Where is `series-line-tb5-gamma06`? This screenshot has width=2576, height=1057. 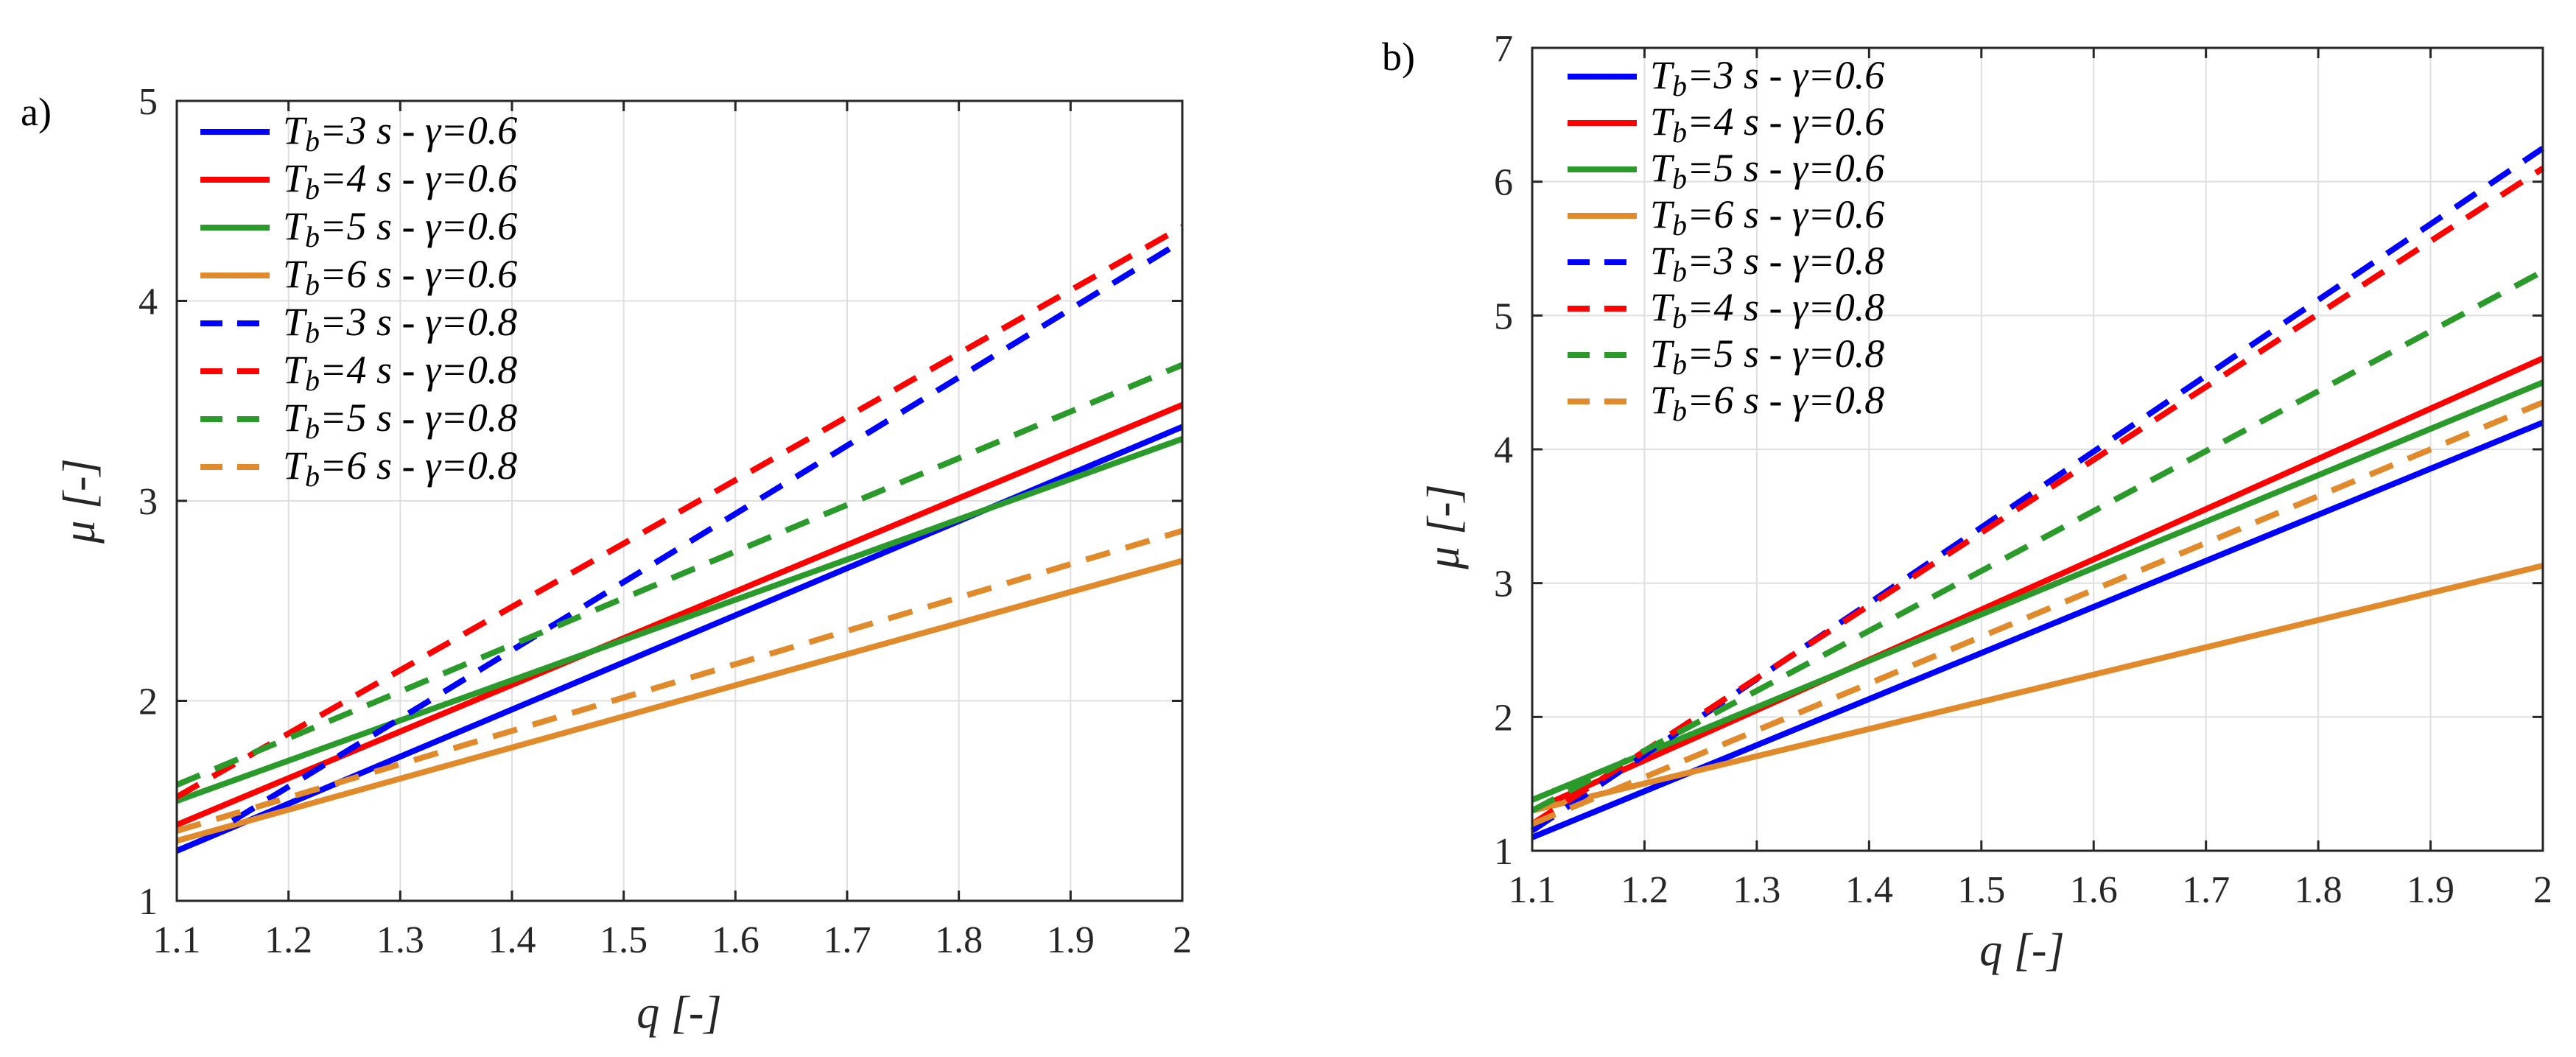
series-line-tb5-gamma06 is located at coordinates (679, 620).